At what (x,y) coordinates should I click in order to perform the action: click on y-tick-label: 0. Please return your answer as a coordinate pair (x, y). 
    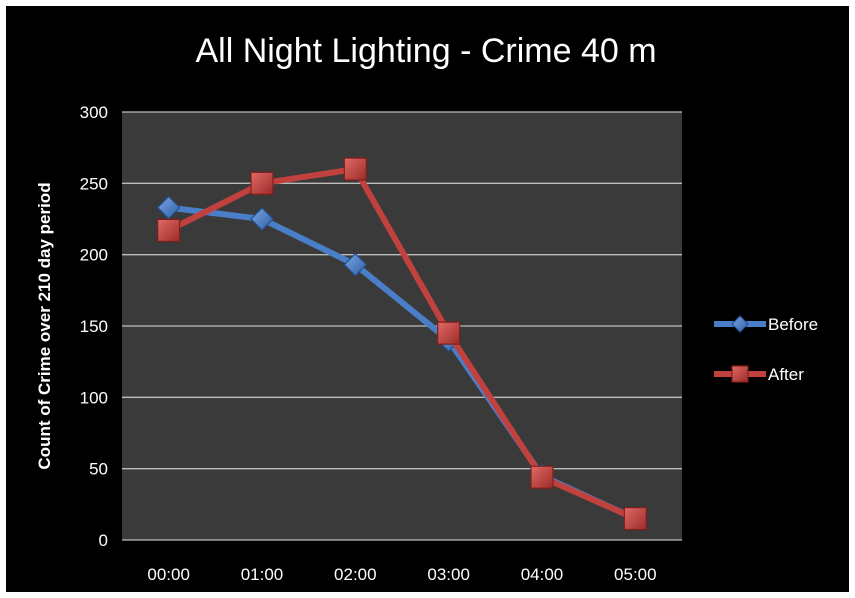
    Looking at the image, I should click on (103, 540).